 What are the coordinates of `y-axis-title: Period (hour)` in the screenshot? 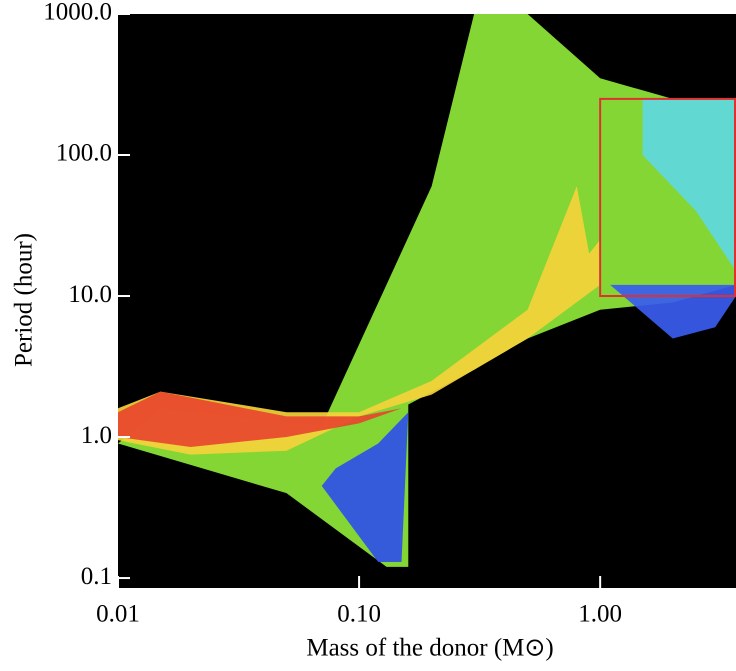 It's located at (24, 300).